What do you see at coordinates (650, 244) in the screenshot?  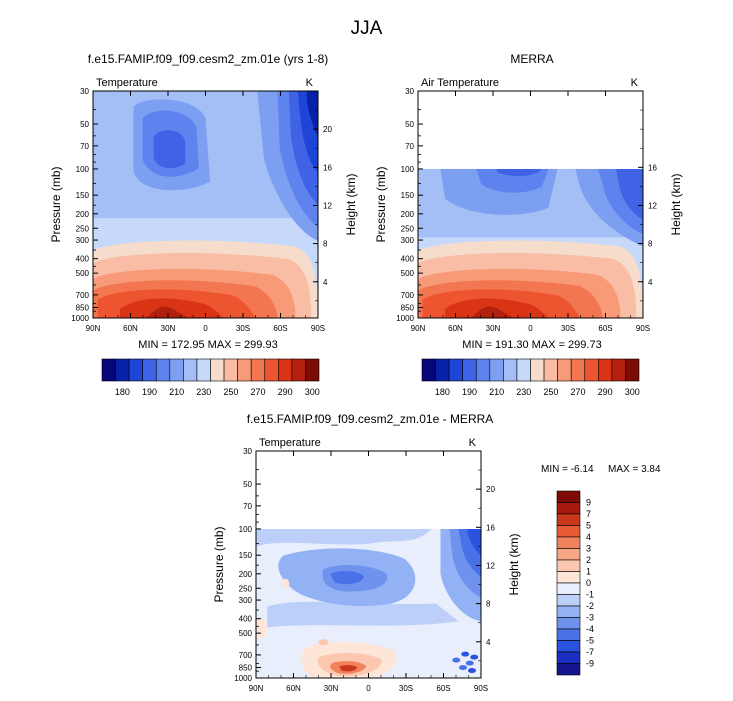 I see `height-tick-label: 8` at bounding box center [650, 244].